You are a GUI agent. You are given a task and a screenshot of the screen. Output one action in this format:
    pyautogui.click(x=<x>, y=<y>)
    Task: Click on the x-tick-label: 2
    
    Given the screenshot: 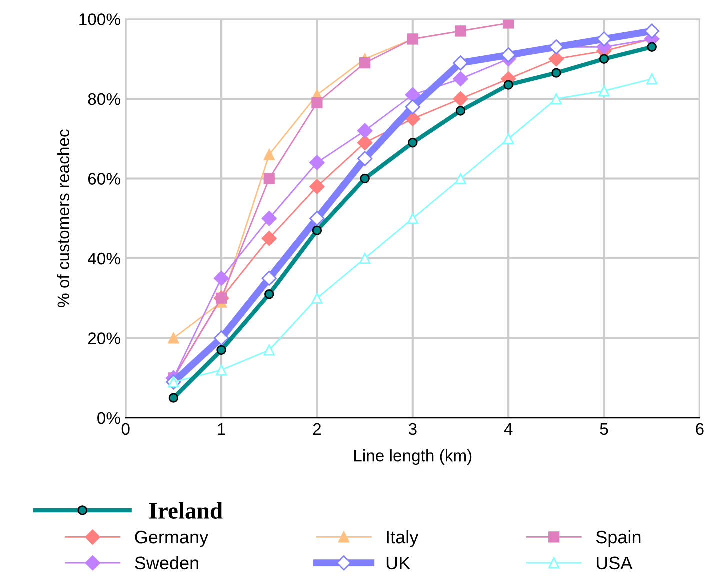 What is the action you would take?
    pyautogui.click(x=317, y=429)
    